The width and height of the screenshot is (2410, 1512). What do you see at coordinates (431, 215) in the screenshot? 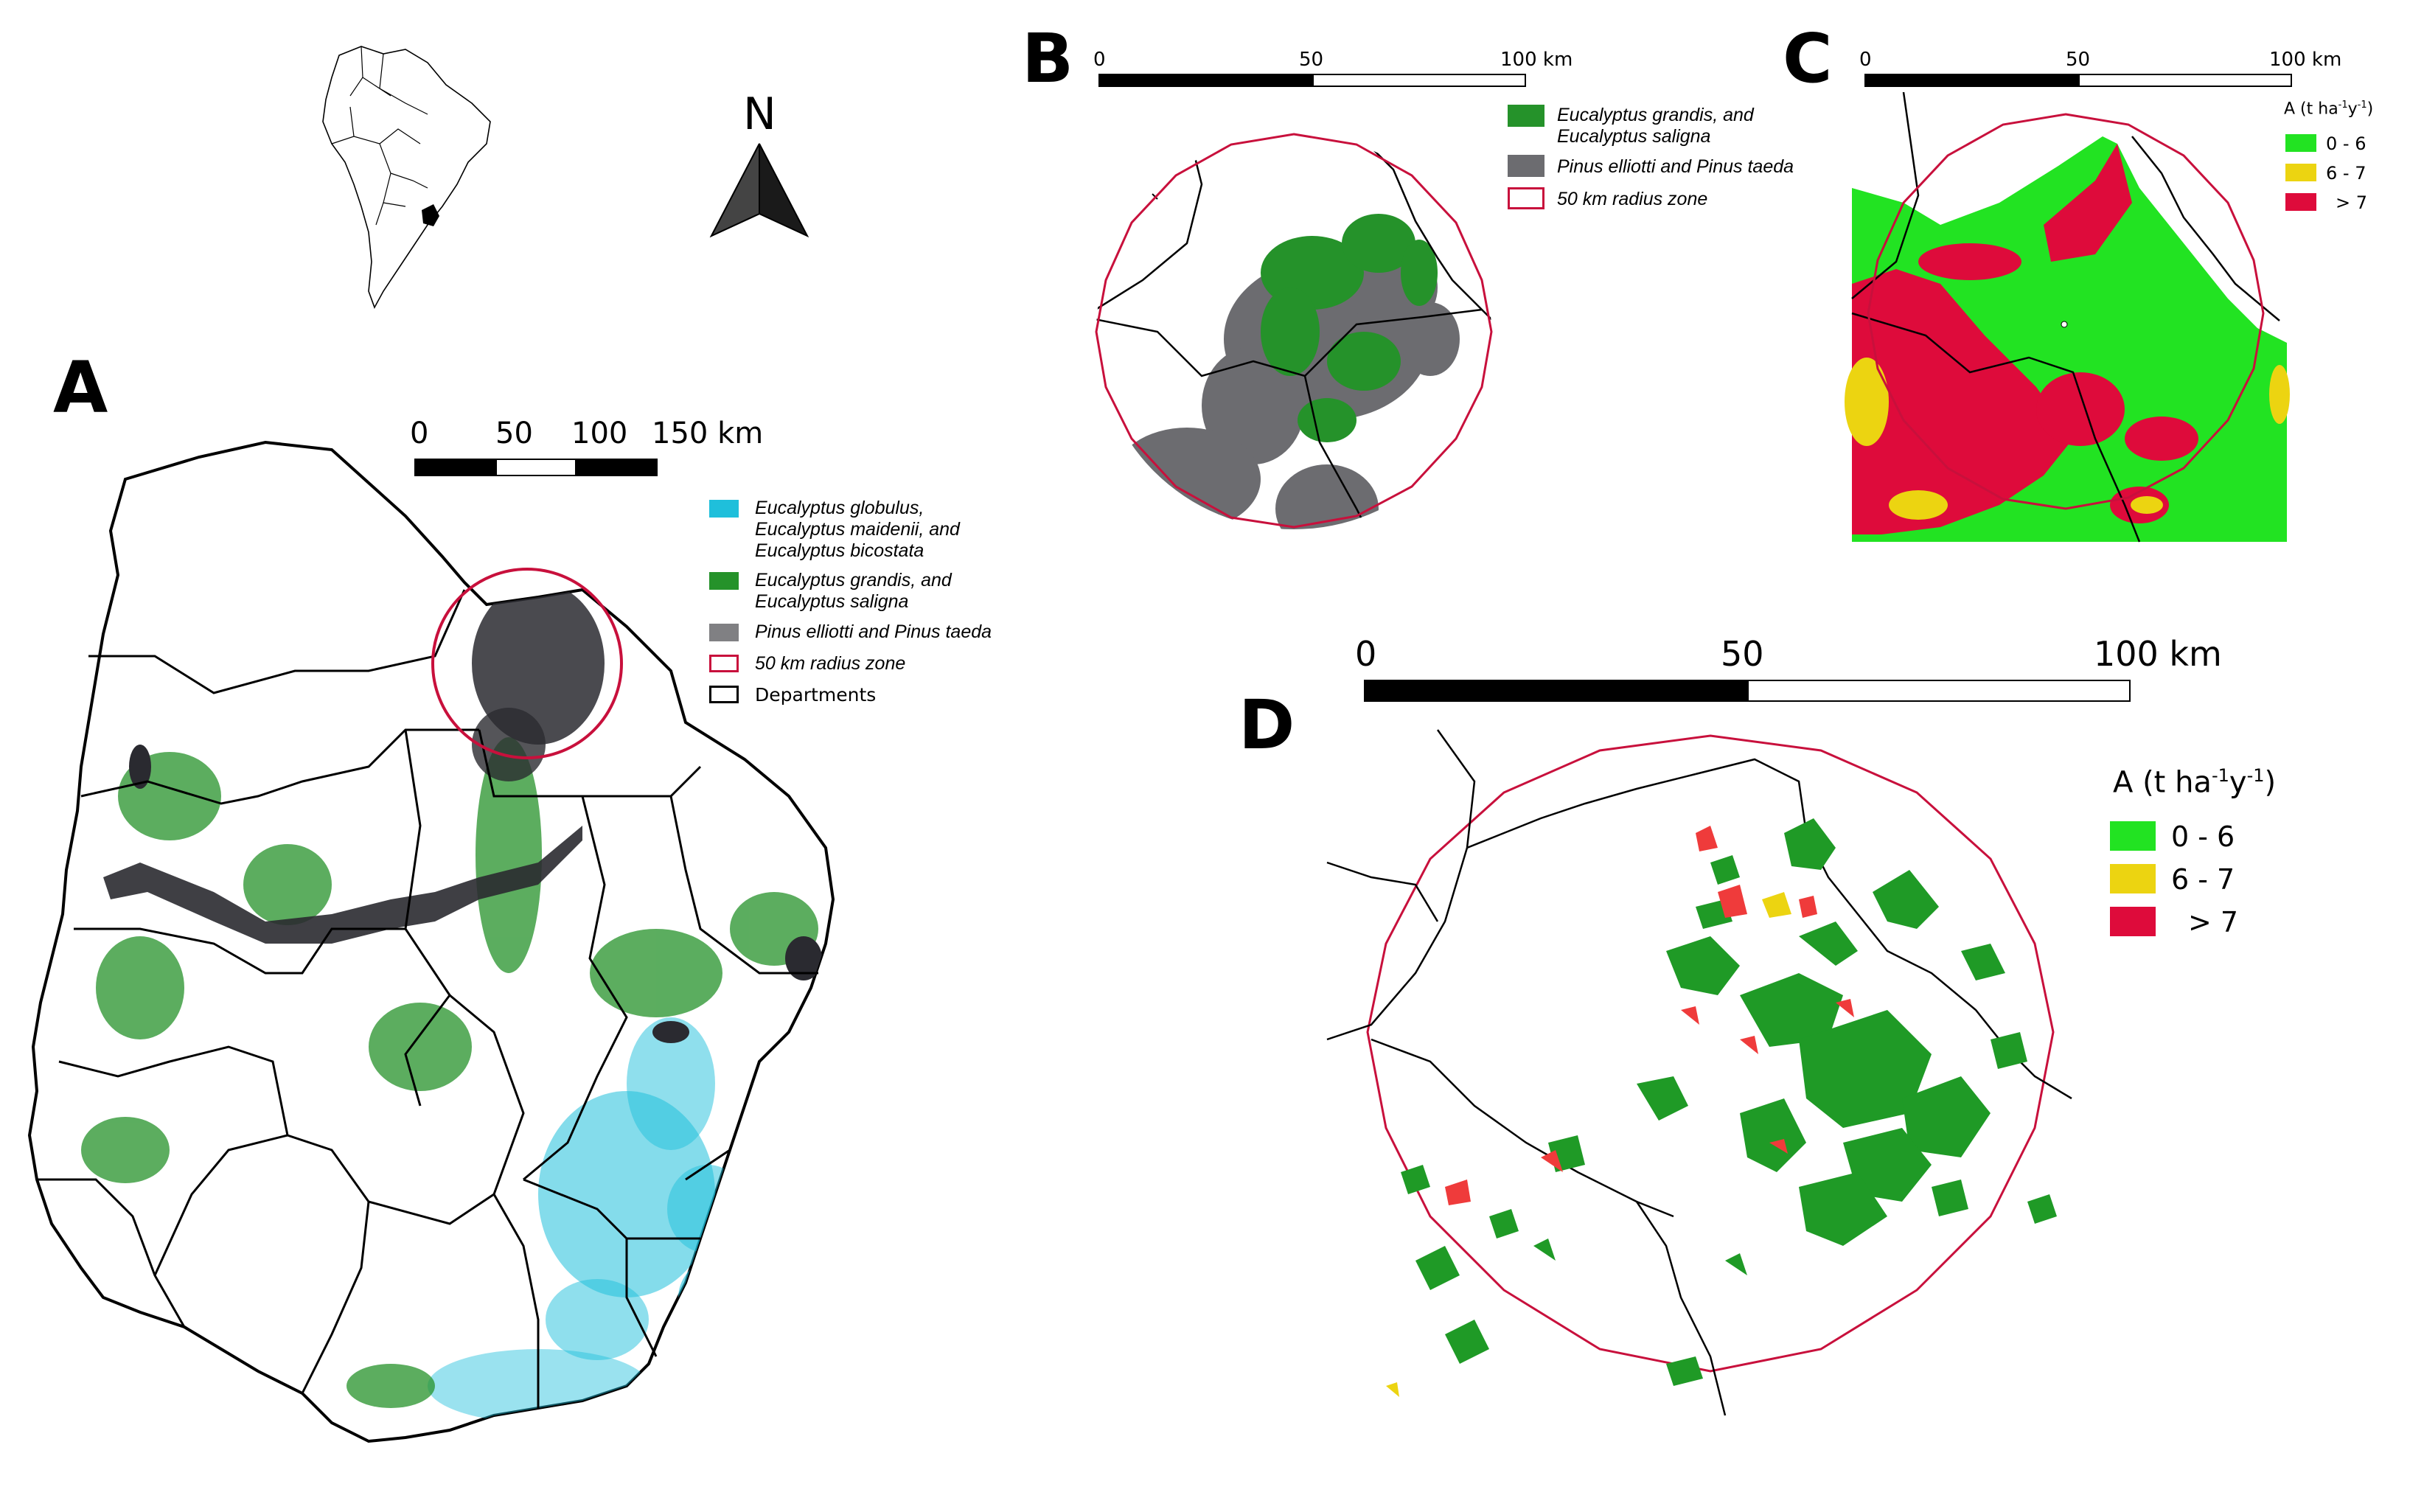
I see `uruguay-highlight` at bounding box center [431, 215].